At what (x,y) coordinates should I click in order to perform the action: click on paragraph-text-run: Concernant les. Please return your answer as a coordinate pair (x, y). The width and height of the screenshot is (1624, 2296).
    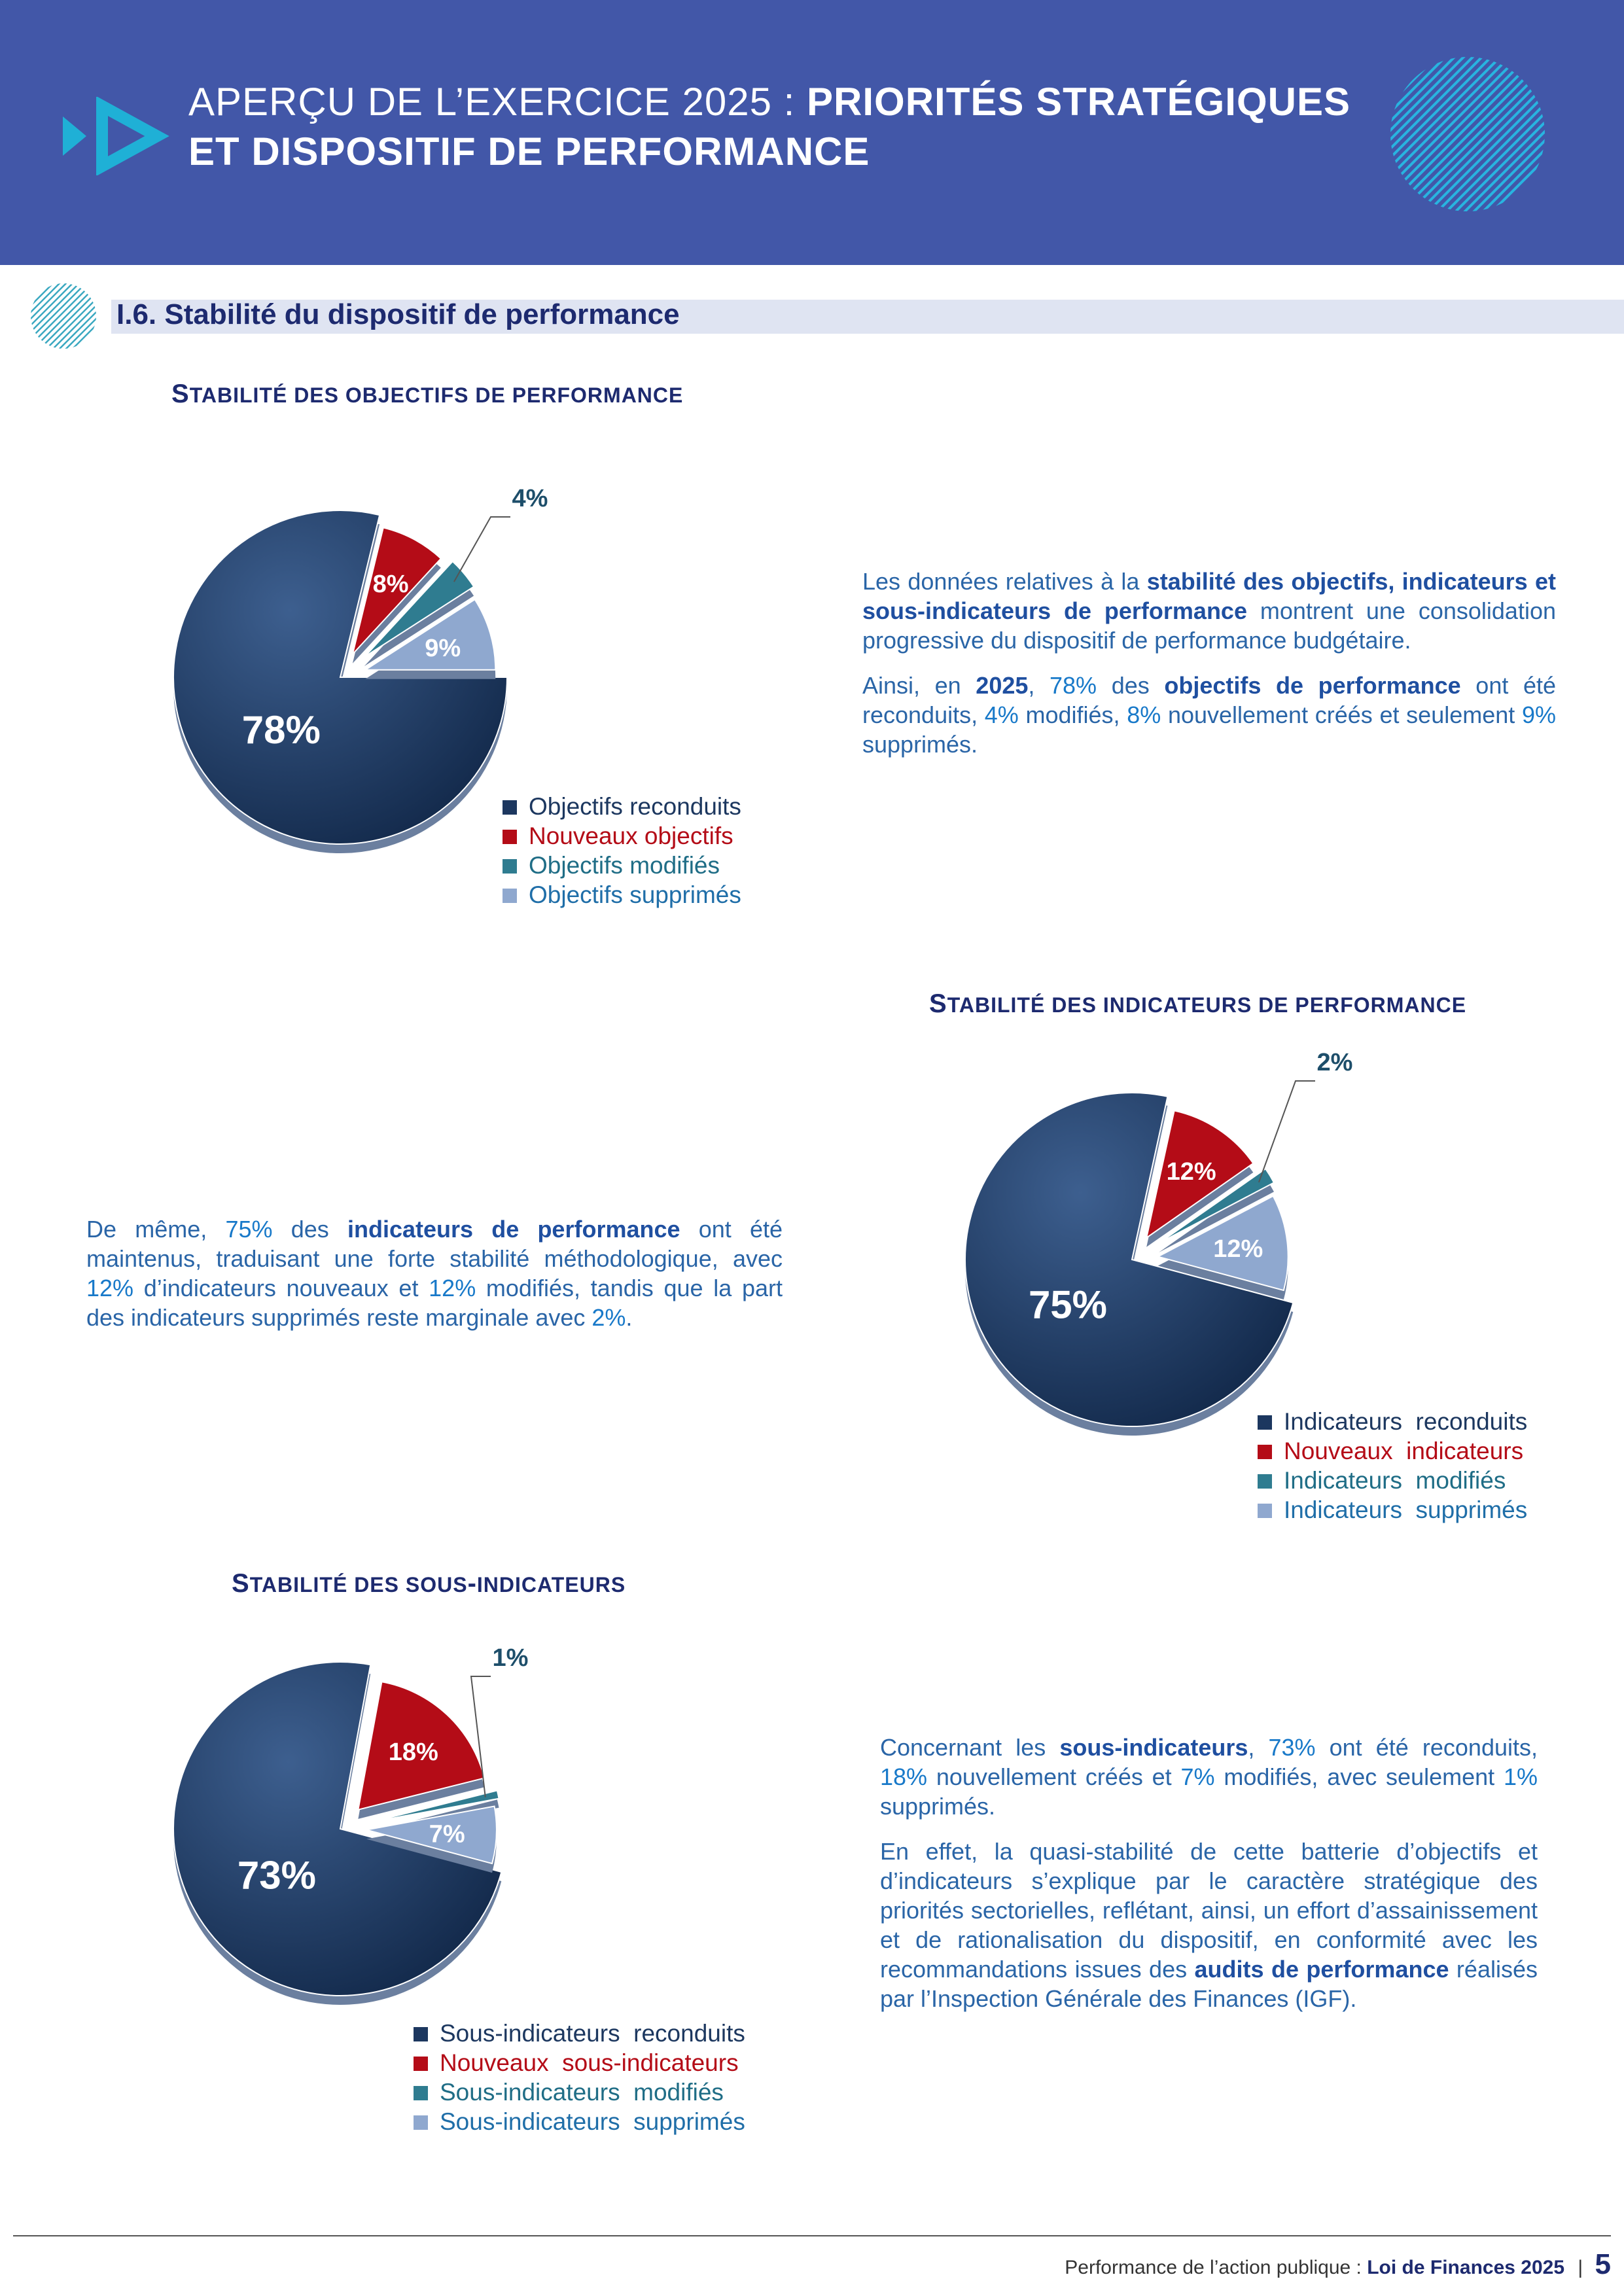
    Looking at the image, I should click on (970, 1748).